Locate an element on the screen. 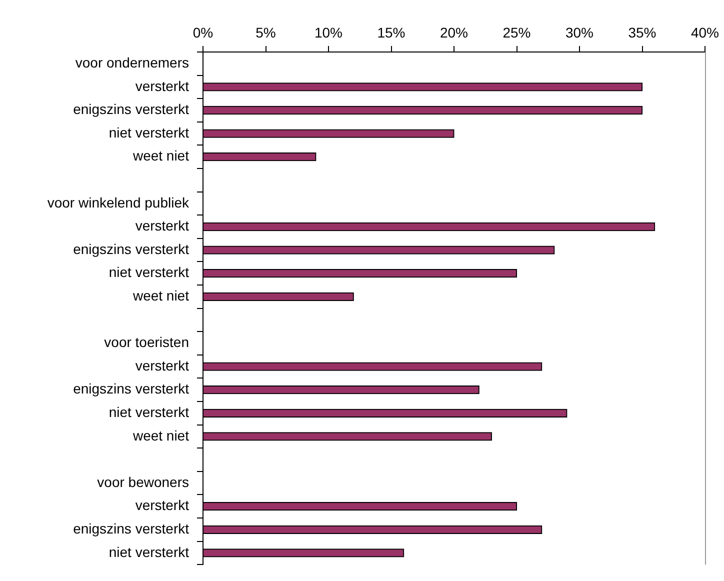  x-tick-label: 15% is located at coordinates (391, 32).